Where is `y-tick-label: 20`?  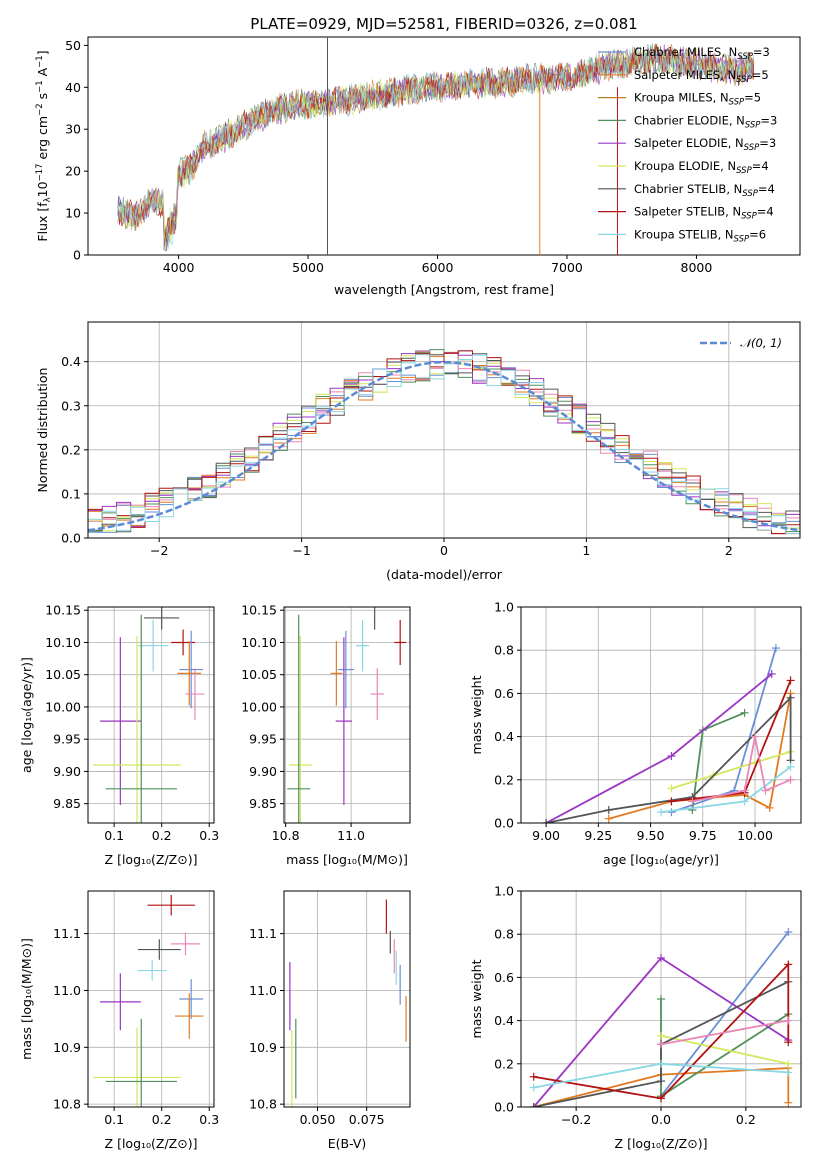 y-tick-label: 20 is located at coordinates (73, 171).